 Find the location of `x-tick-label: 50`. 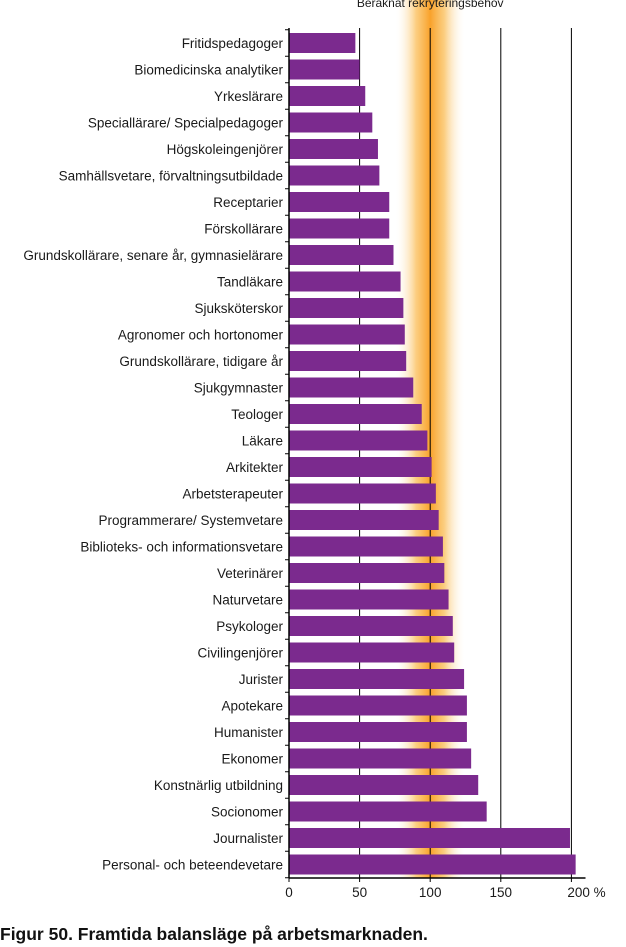

x-tick-label: 50 is located at coordinates (359, 892).